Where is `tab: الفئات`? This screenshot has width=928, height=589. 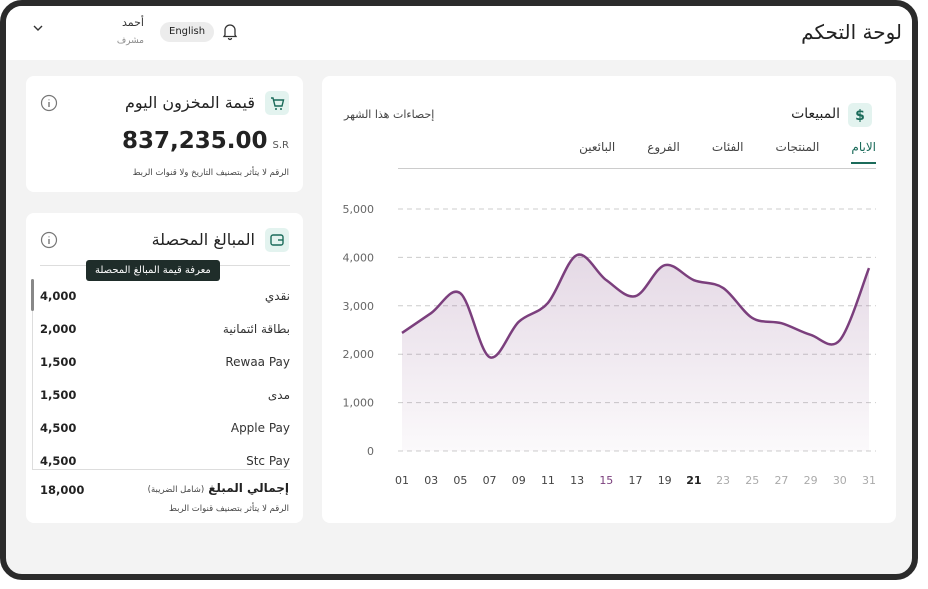
tab: الفئات is located at coordinates (727, 147).